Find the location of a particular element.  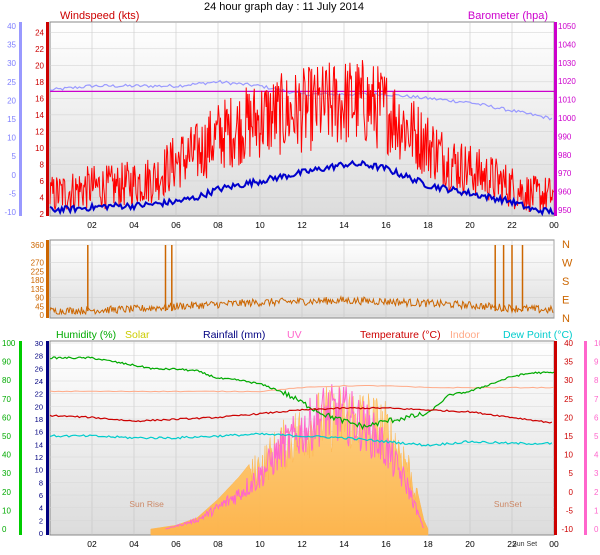

panel1-outer-tick-label: 30 is located at coordinates (11, 63).